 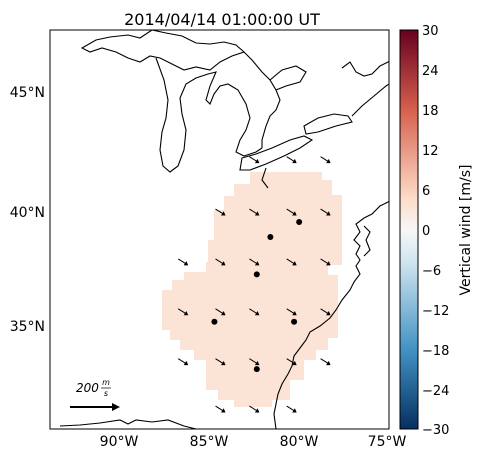 I want to click on y-tick-label: 45°N, so click(x=27, y=93).